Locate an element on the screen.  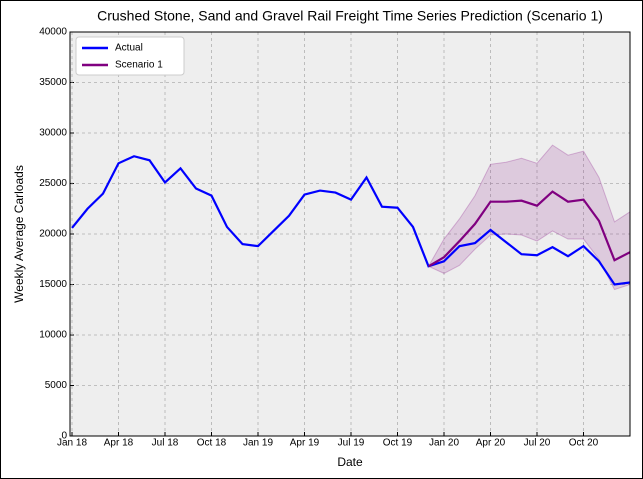
y-tick-label: 10000 is located at coordinates (53, 335).